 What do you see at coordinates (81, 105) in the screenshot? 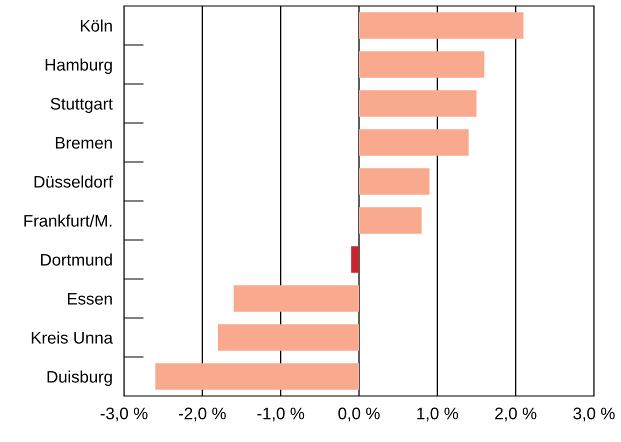
I see `y-tick-label: Stuttgart` at bounding box center [81, 105].